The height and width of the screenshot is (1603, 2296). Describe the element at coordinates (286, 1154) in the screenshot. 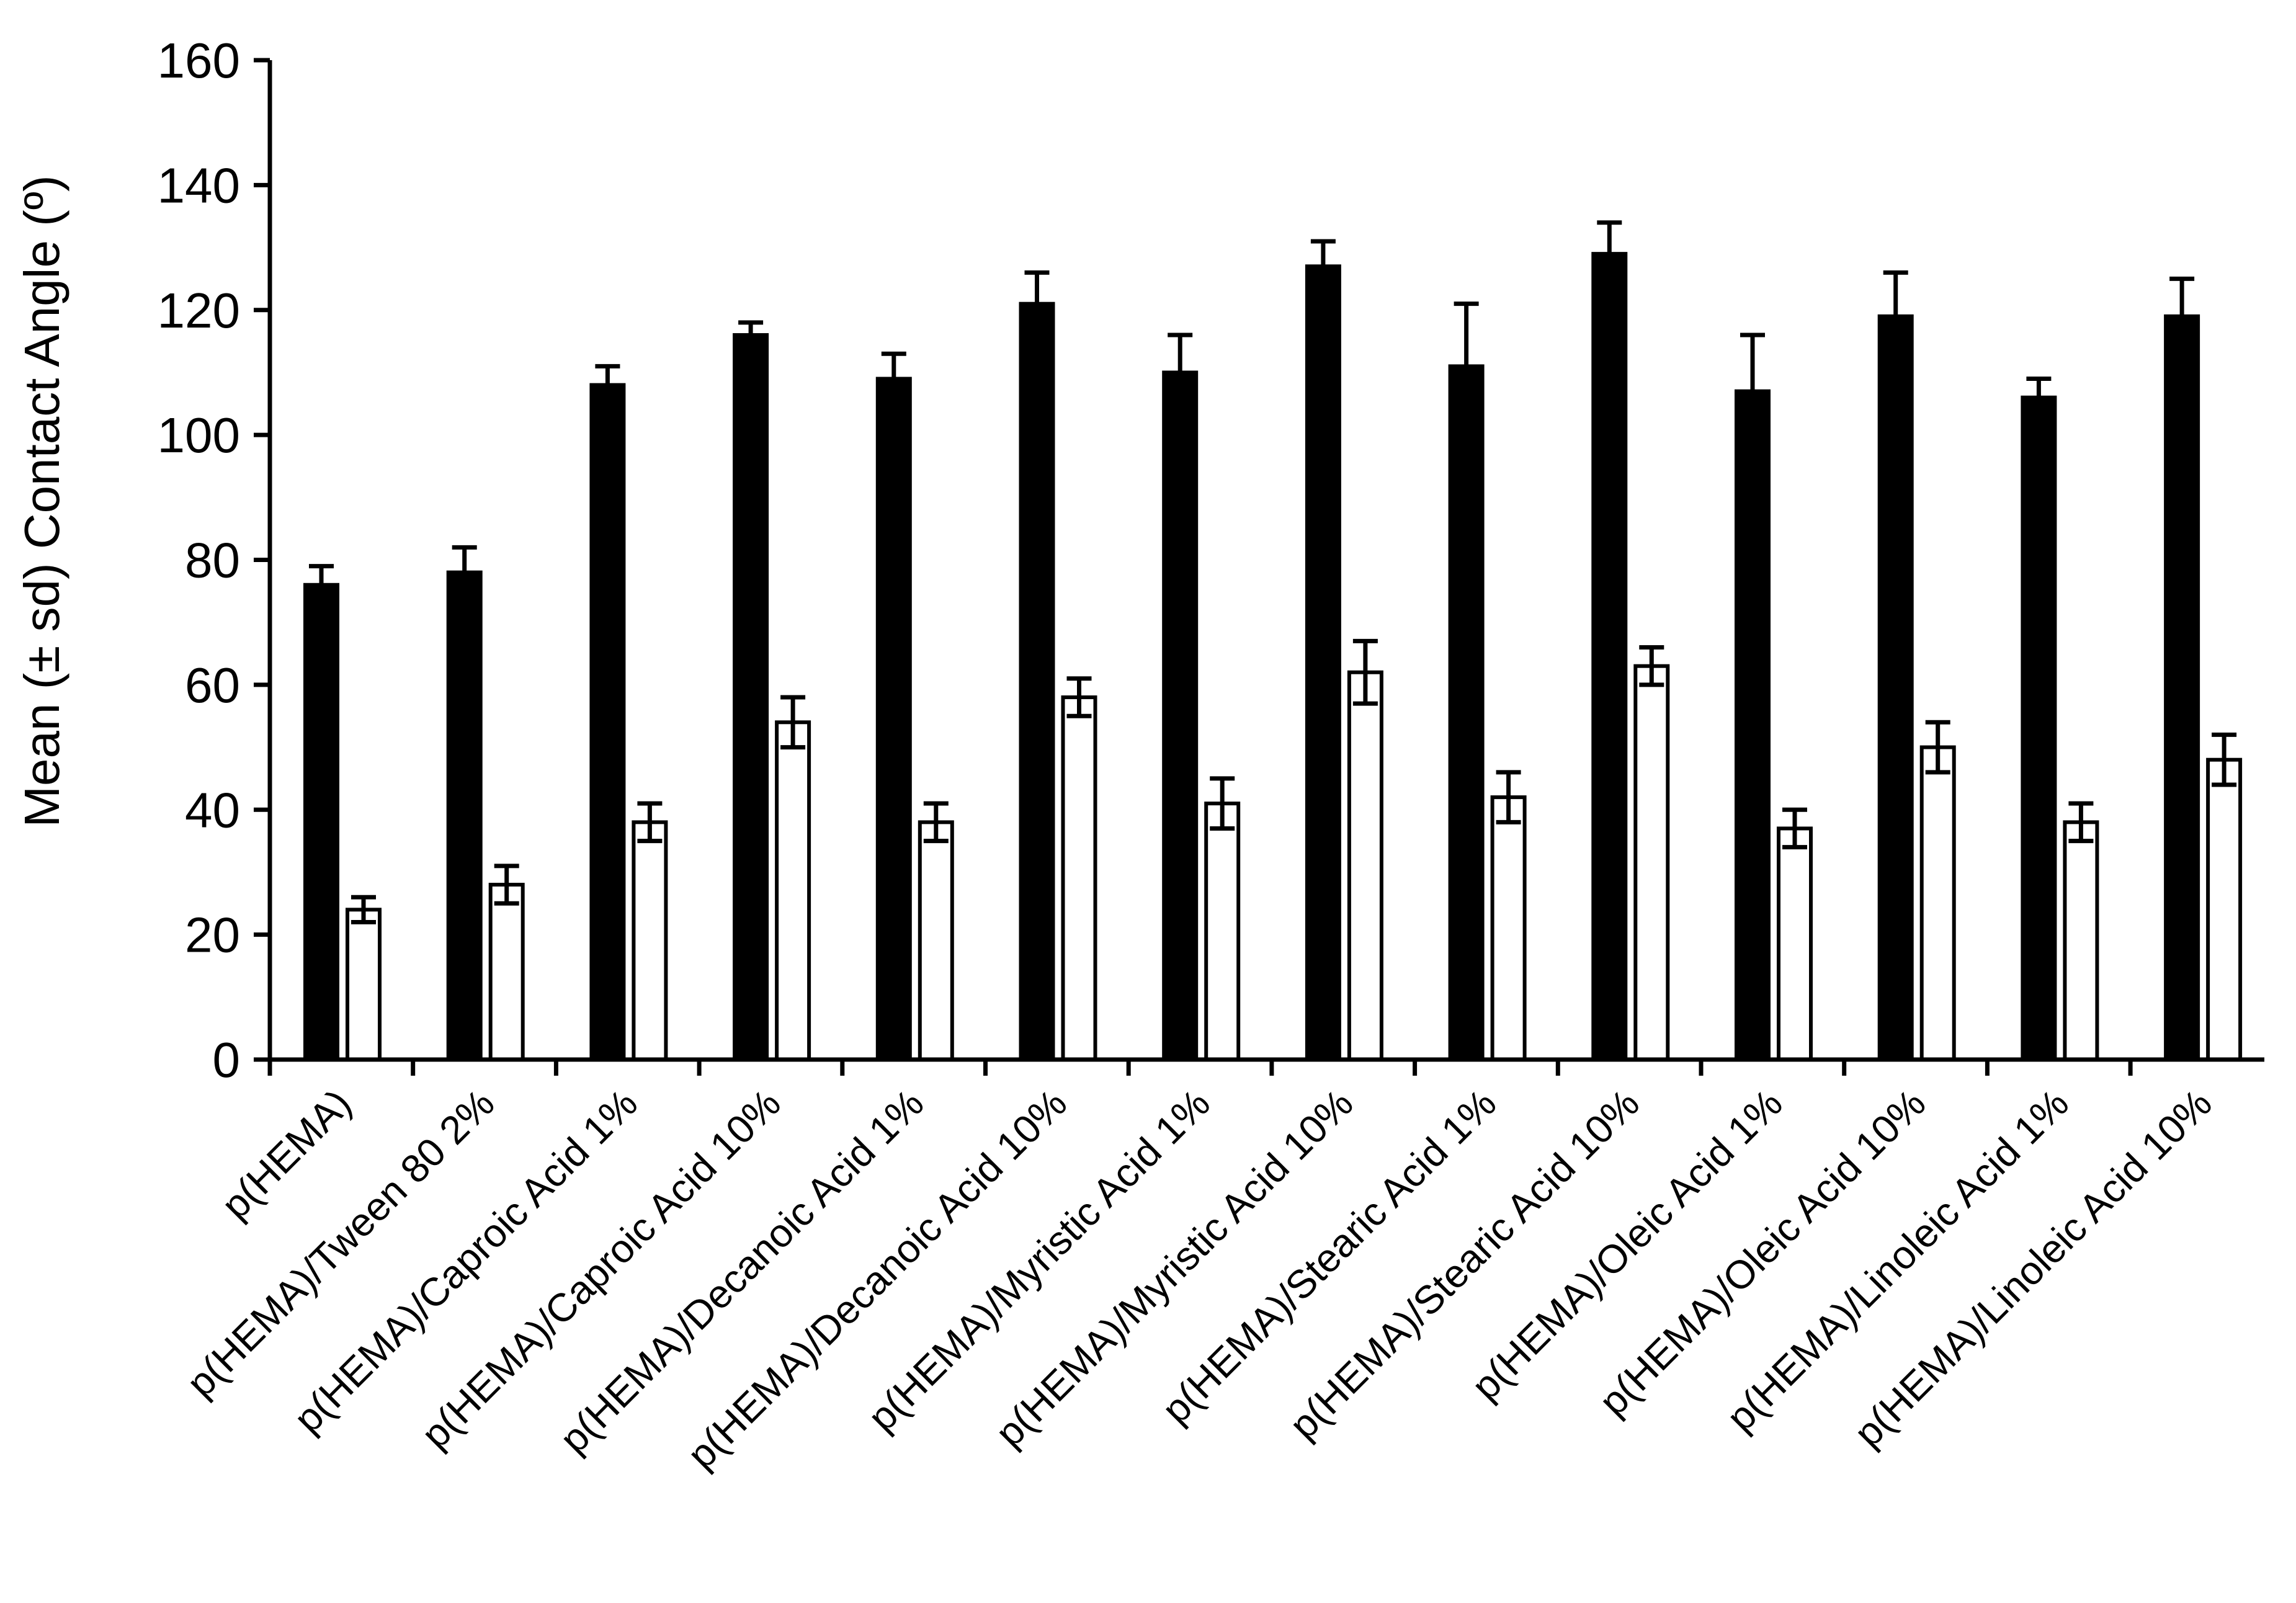

I see `category-label-1: p(HEMA)` at that location.